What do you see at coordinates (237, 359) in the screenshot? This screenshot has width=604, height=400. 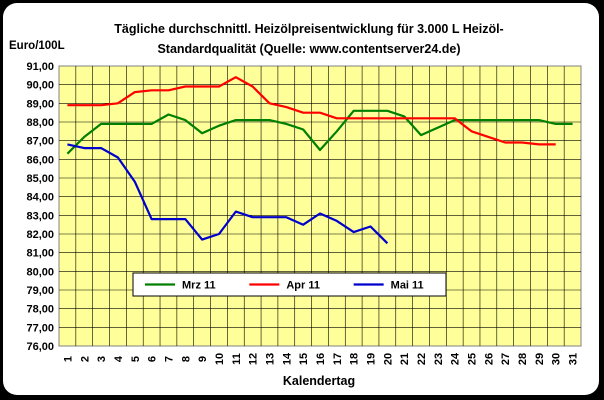 I see `x-tick-label: 11` at bounding box center [237, 359].